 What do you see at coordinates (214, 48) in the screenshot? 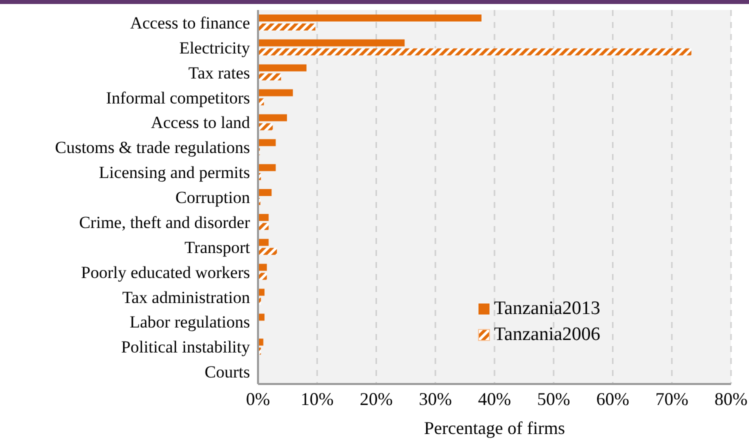
I see `y-tick-label: Electricity` at bounding box center [214, 48].